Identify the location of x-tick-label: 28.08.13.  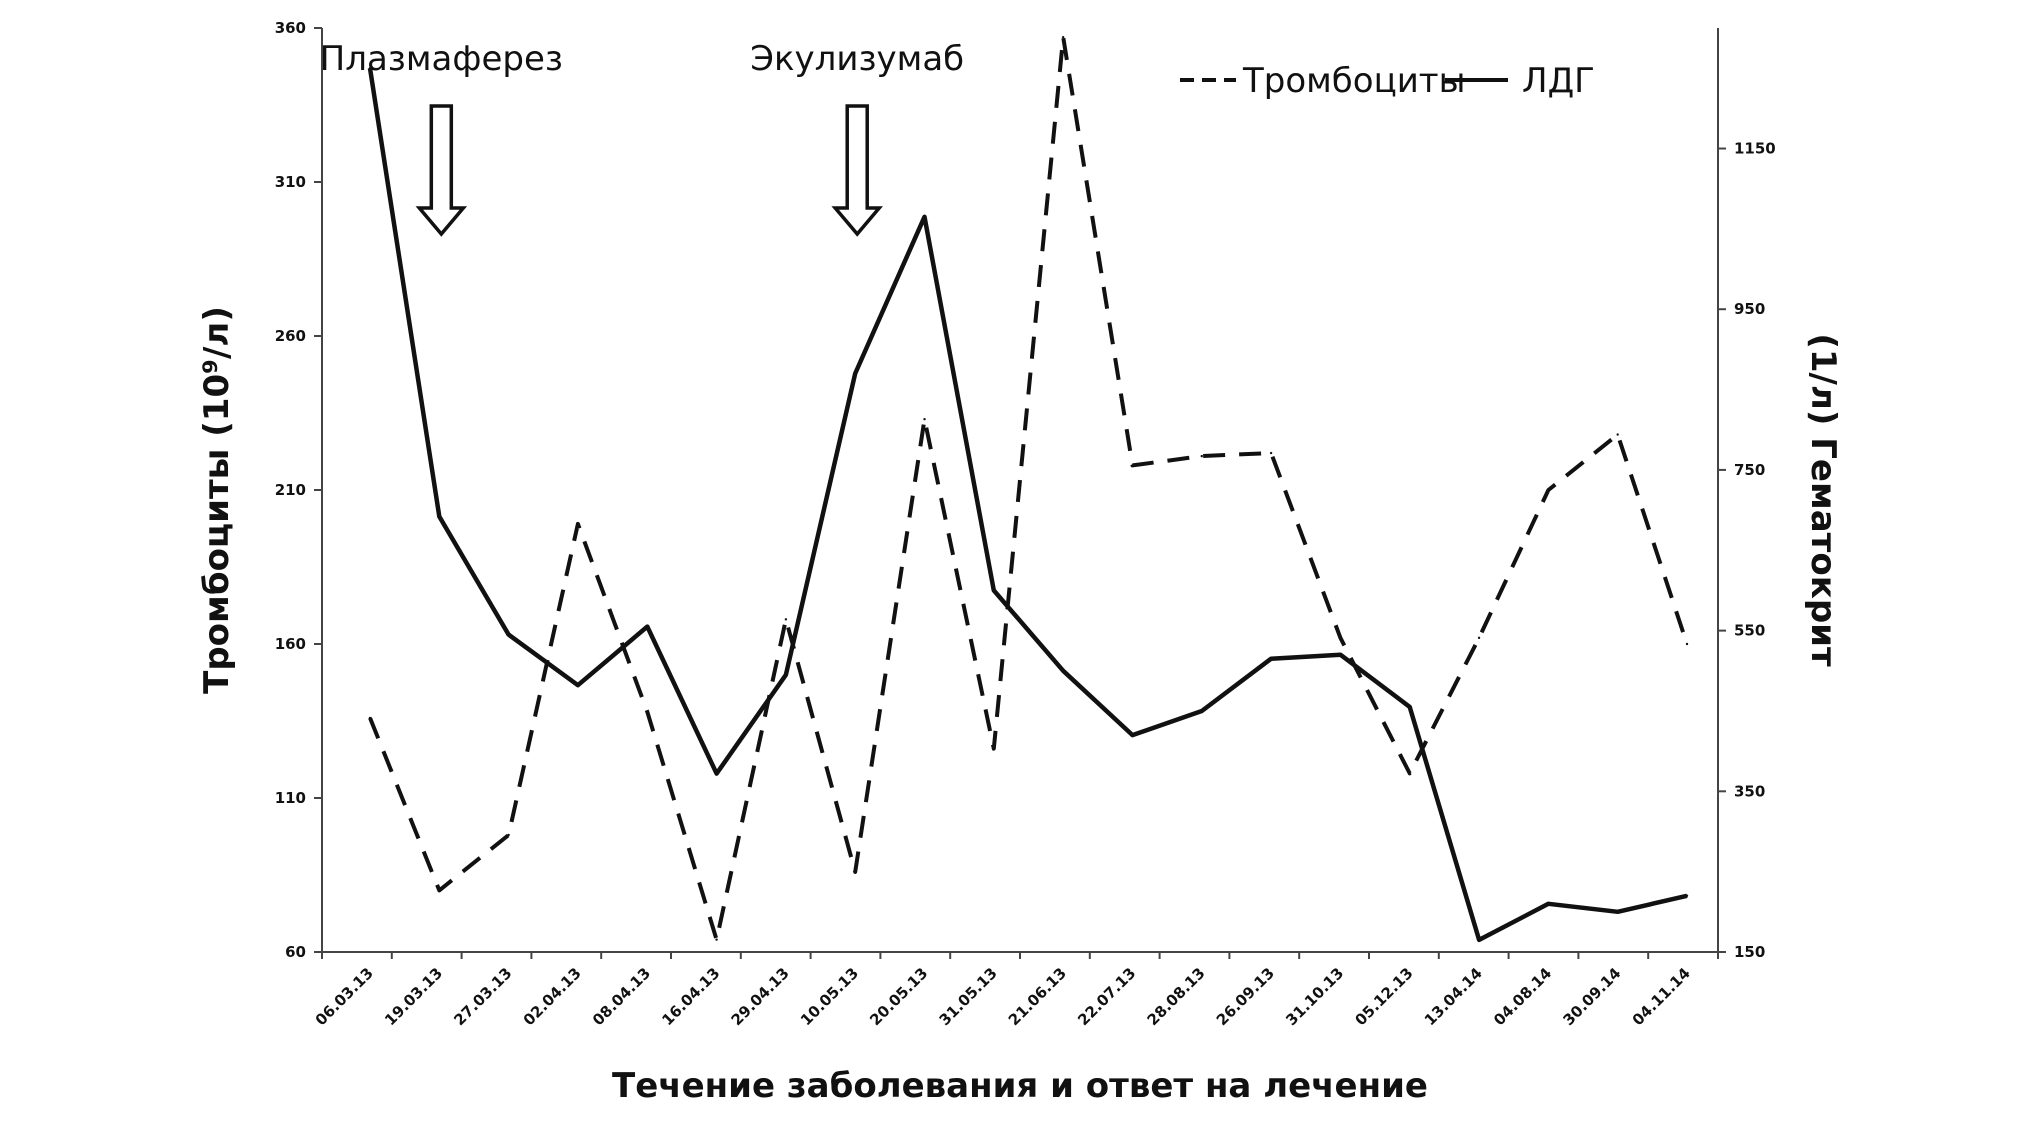
(1176, 996).